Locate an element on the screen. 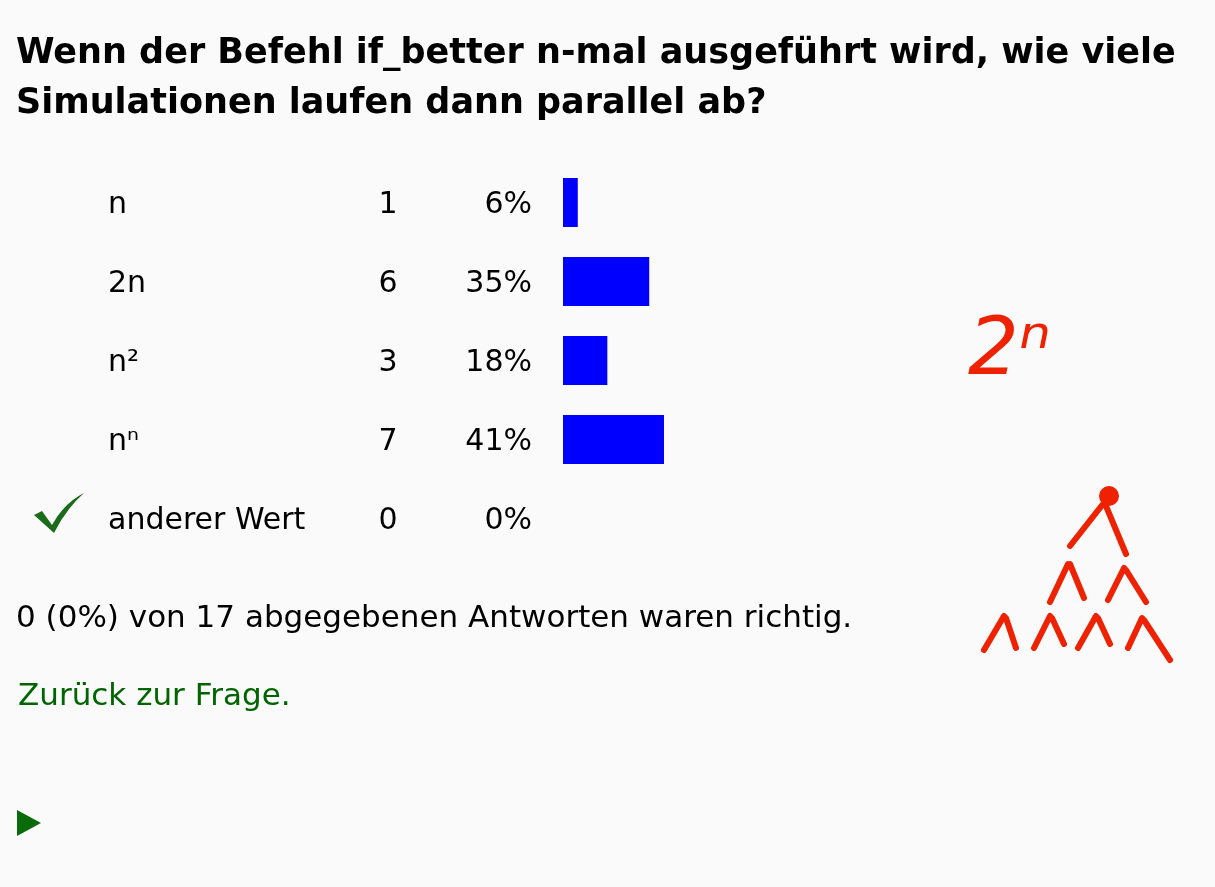 Image resolution: width=1215 pixels, height=887 pixels. y-tick-label: n is located at coordinates (118, 202).